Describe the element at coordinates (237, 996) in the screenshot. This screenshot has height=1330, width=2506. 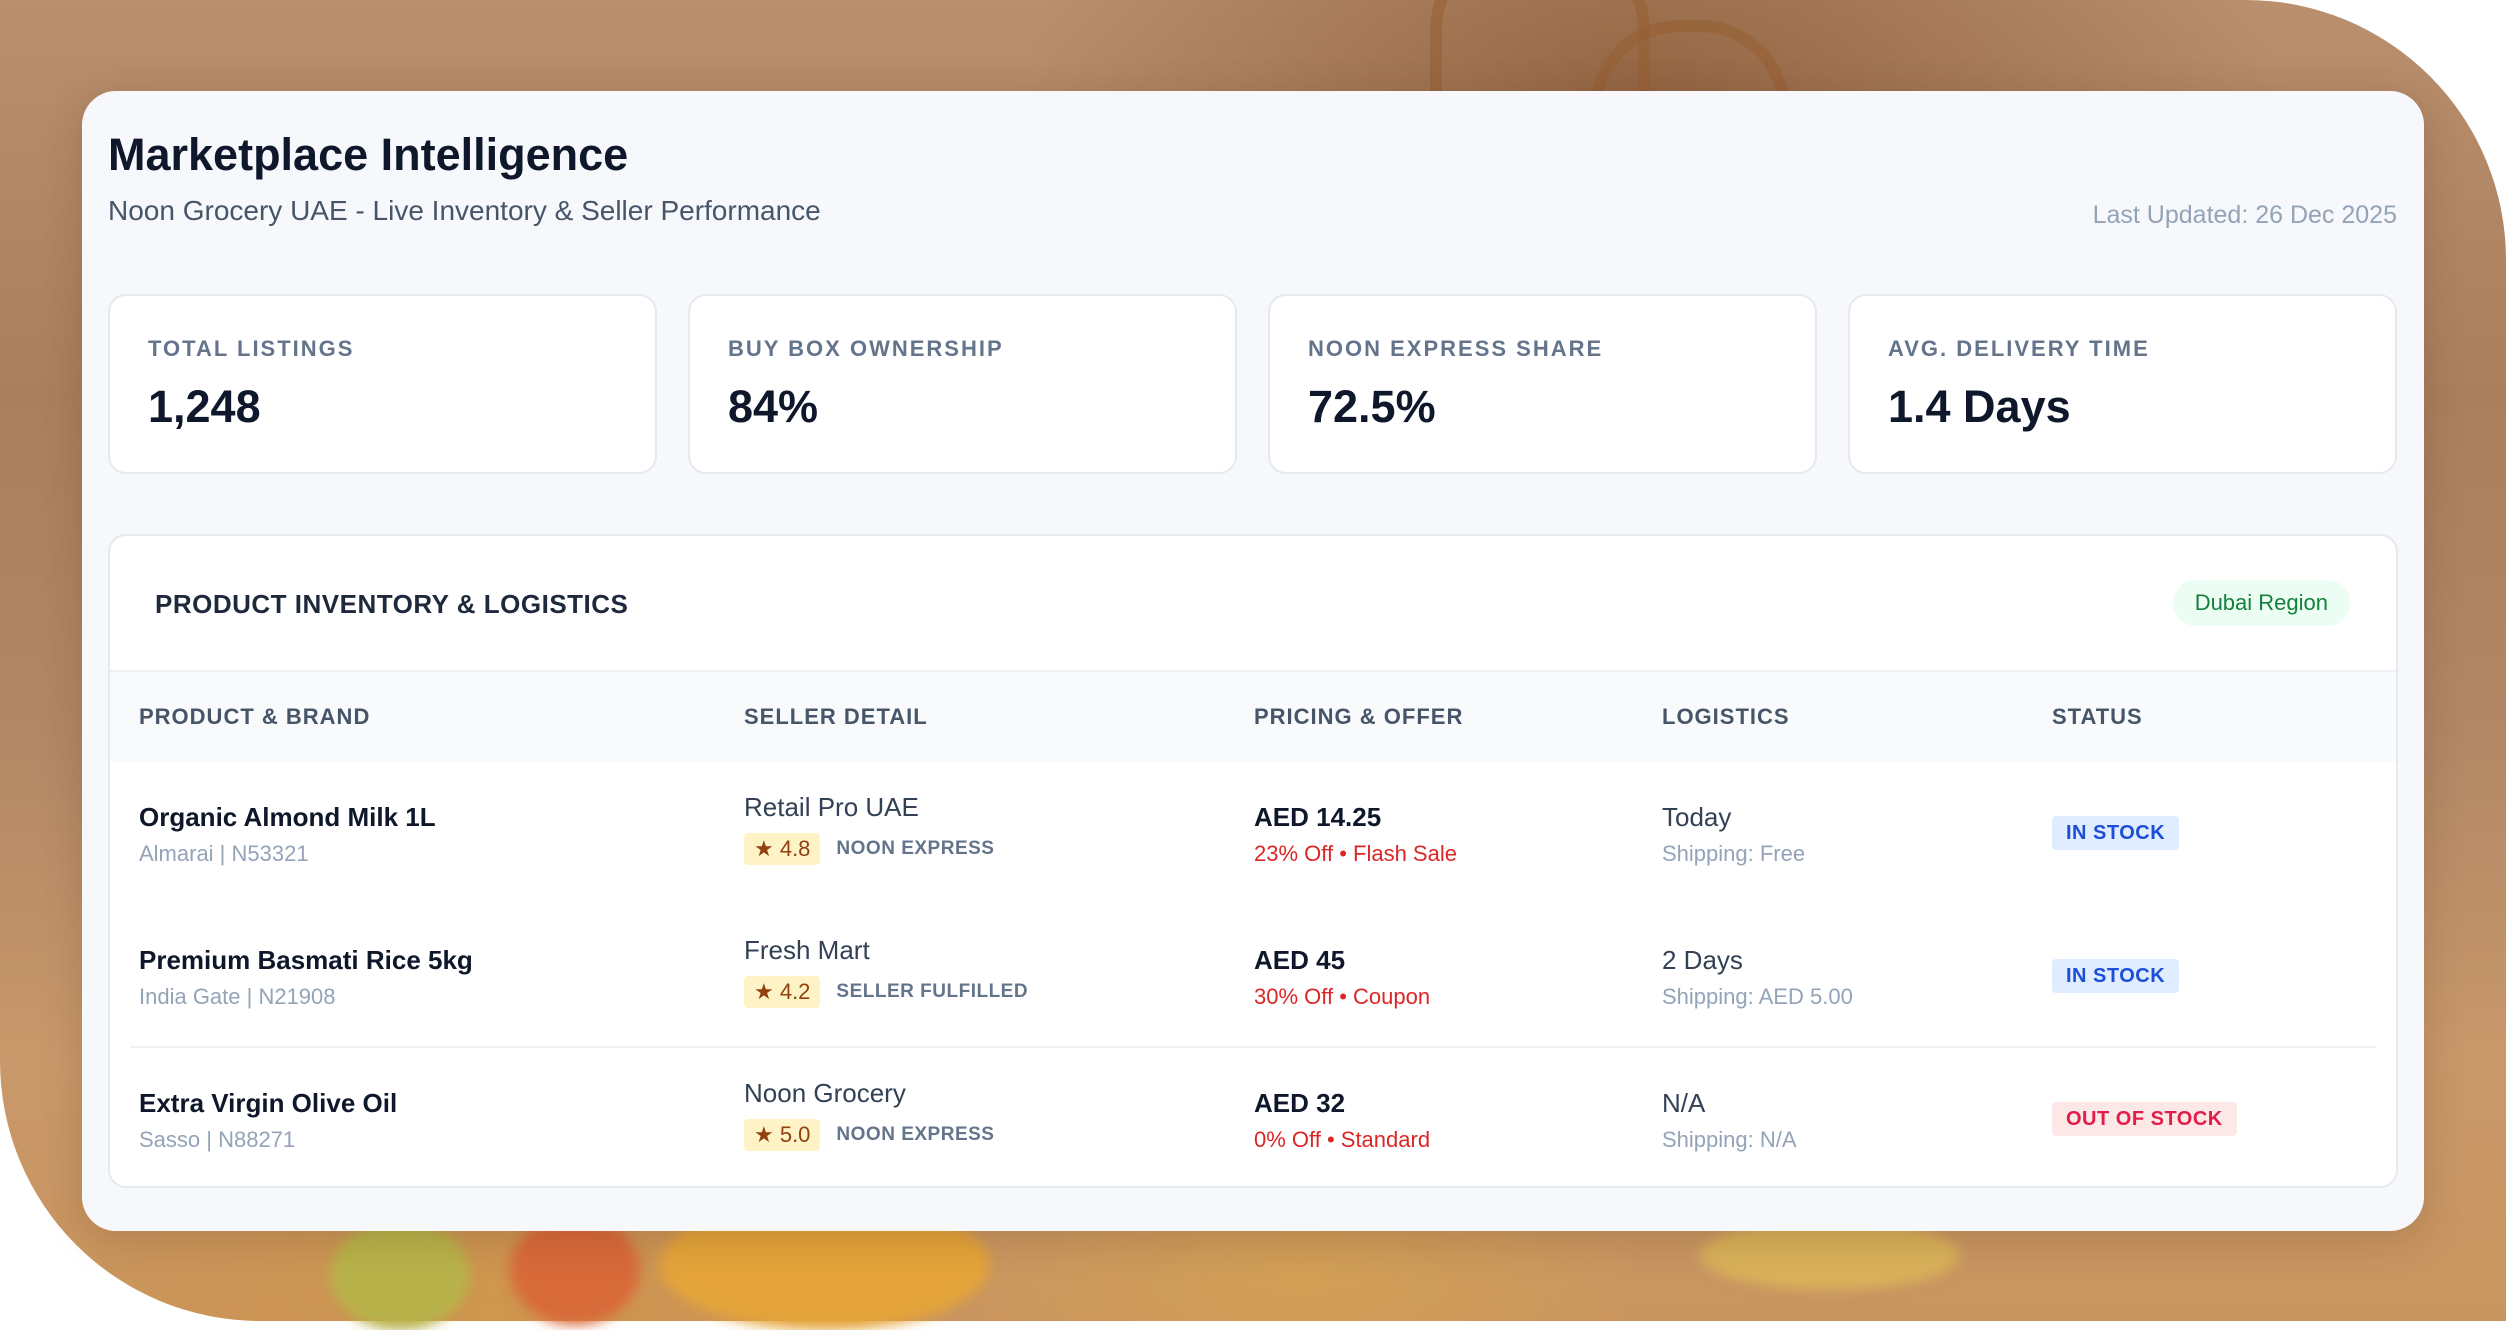
I see `product-brand: India Gate | N21908` at that location.